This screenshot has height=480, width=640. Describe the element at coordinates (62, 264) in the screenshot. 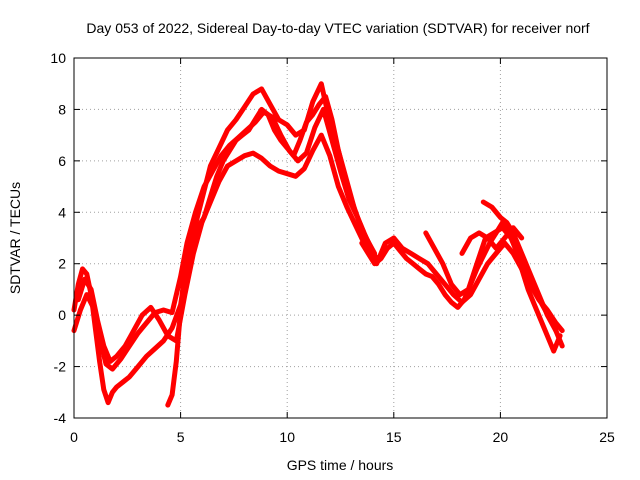

I see `y-tick-label: 2` at that location.